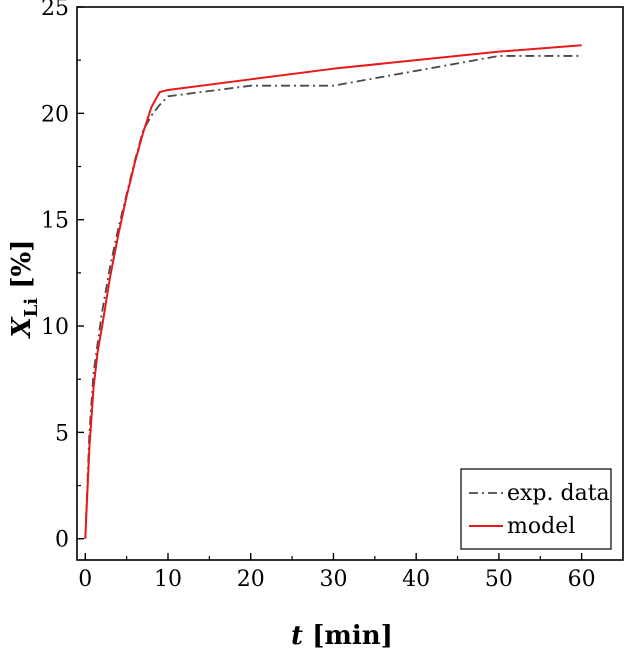  What do you see at coordinates (55, 10) in the screenshot?
I see `y-tick-label: 25` at bounding box center [55, 10].